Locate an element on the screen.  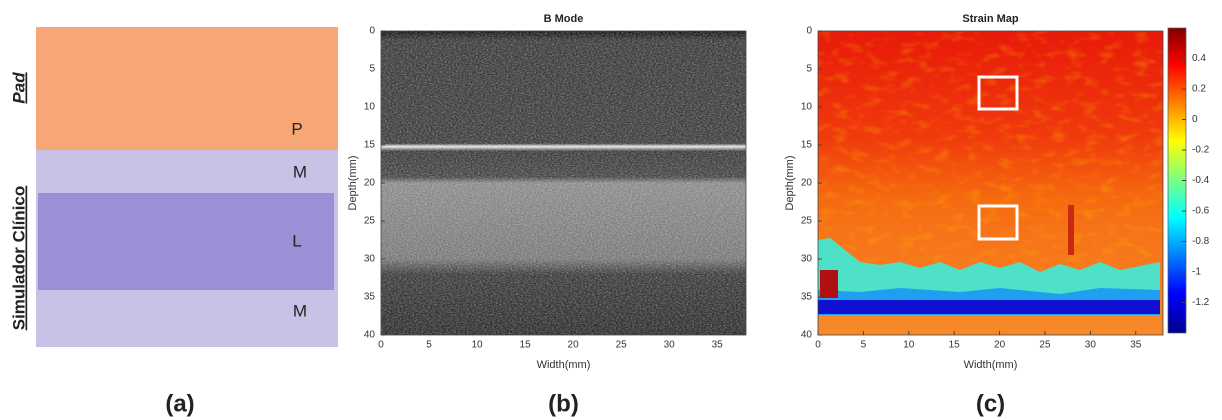
colorbar-tick-label: 0 is located at coordinates (1195, 119).